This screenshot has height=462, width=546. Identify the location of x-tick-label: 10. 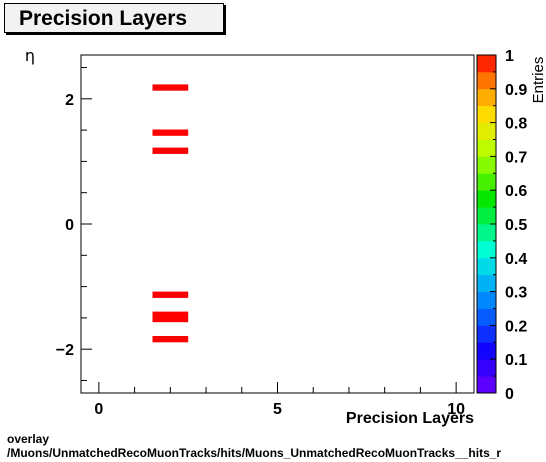
(456, 409).